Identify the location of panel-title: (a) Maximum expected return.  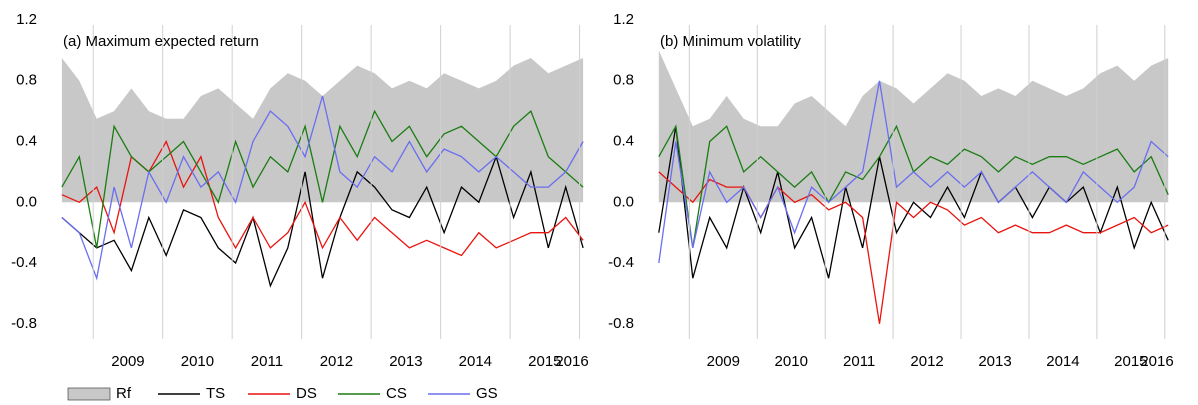
(161, 41).